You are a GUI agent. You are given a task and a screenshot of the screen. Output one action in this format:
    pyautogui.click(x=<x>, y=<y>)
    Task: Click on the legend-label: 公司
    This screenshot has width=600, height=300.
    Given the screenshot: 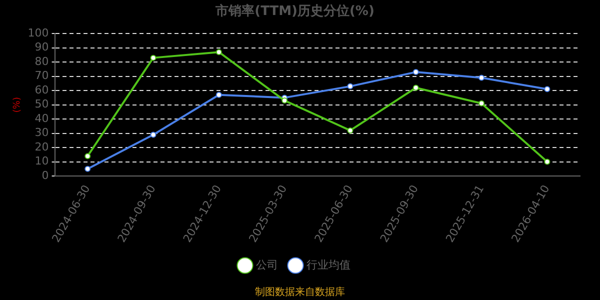 What is the action you would take?
    pyautogui.click(x=267, y=265)
    